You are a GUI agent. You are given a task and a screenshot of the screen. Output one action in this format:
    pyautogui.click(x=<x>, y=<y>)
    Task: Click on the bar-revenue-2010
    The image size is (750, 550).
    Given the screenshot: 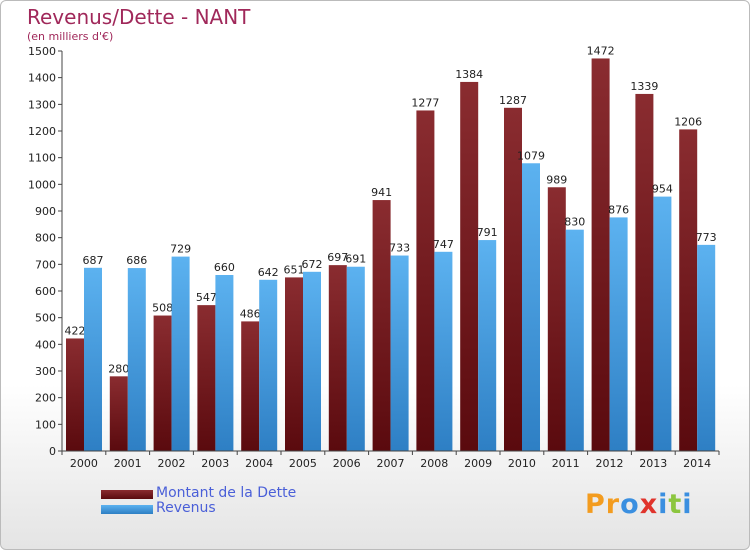 What is the action you would take?
    pyautogui.click(x=531, y=307)
    